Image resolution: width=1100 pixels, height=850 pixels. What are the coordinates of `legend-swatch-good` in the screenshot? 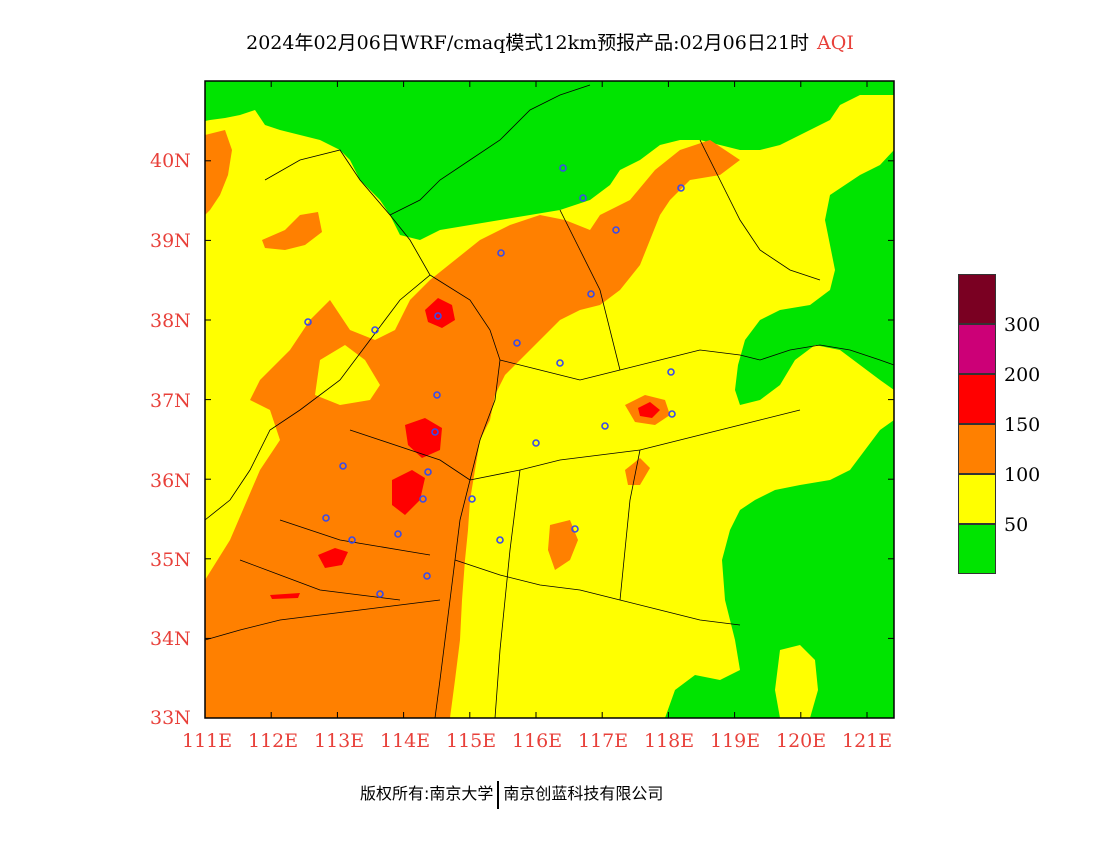 It's located at (977, 549).